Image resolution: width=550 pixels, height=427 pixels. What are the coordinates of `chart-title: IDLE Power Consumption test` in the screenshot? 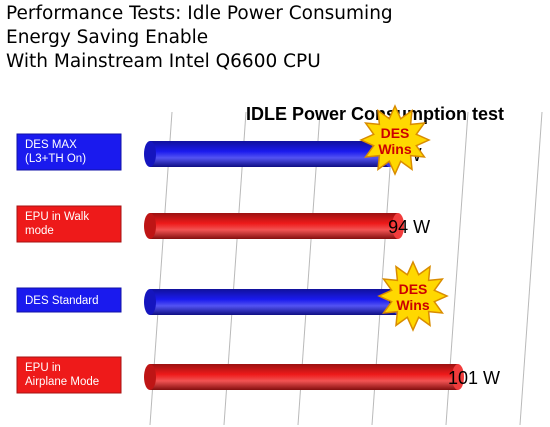 It's located at (375, 114).